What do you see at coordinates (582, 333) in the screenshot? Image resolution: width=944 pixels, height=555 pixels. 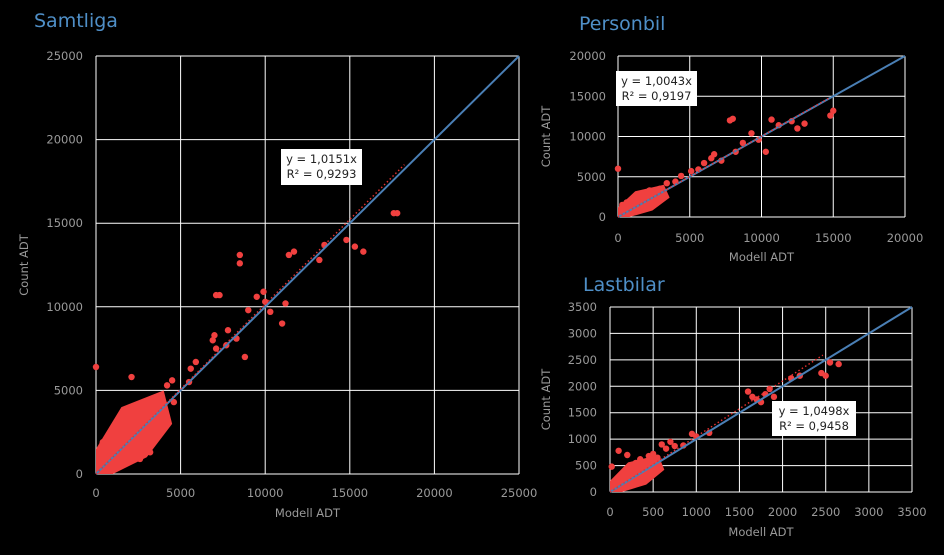 I see `y-tick-label: 3000` at bounding box center [582, 333].